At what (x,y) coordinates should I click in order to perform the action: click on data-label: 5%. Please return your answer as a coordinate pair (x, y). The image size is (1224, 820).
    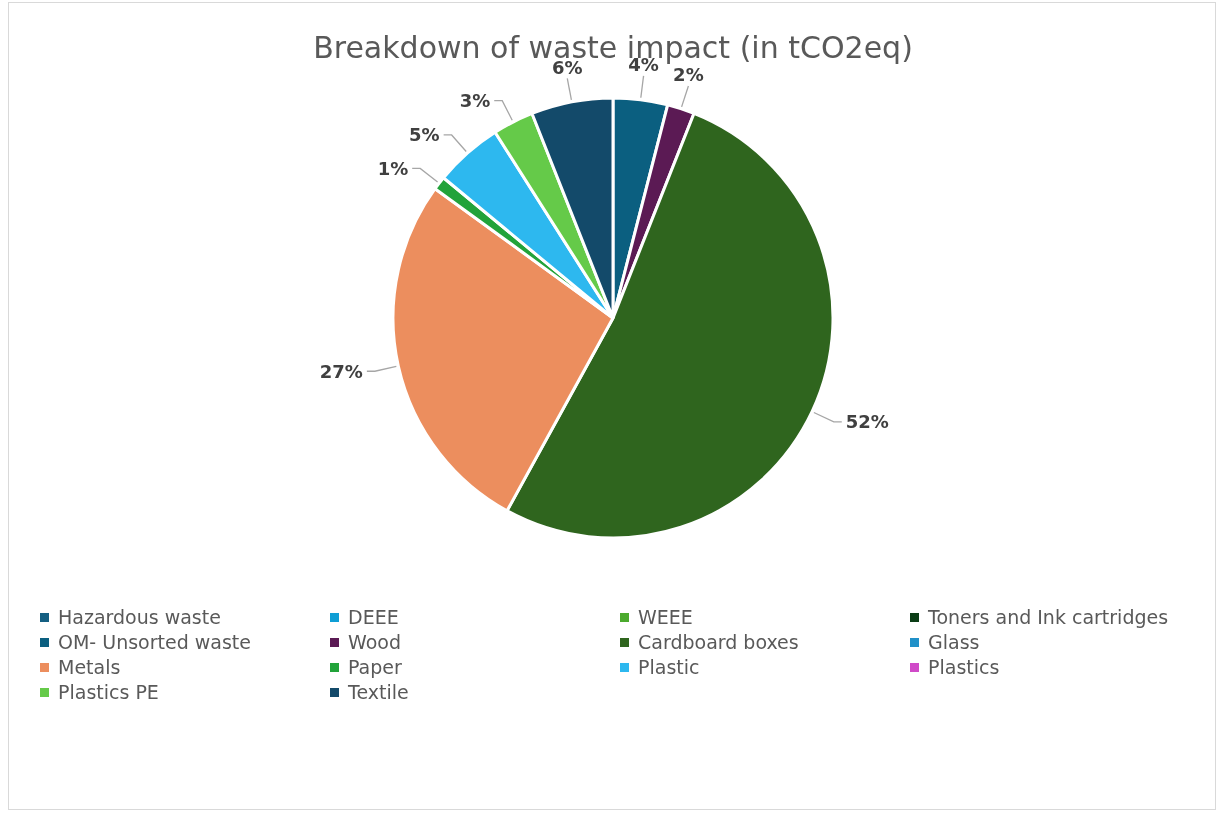
    Looking at the image, I should click on (424, 135).